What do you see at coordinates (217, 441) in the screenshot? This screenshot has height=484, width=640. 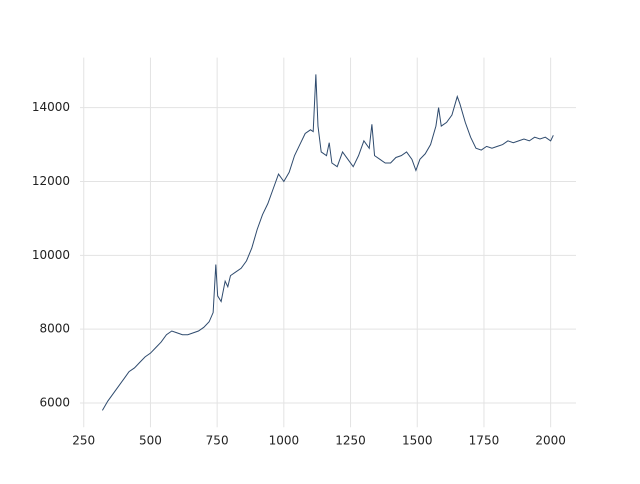 I see `x-tick-label: 750` at bounding box center [217, 441].